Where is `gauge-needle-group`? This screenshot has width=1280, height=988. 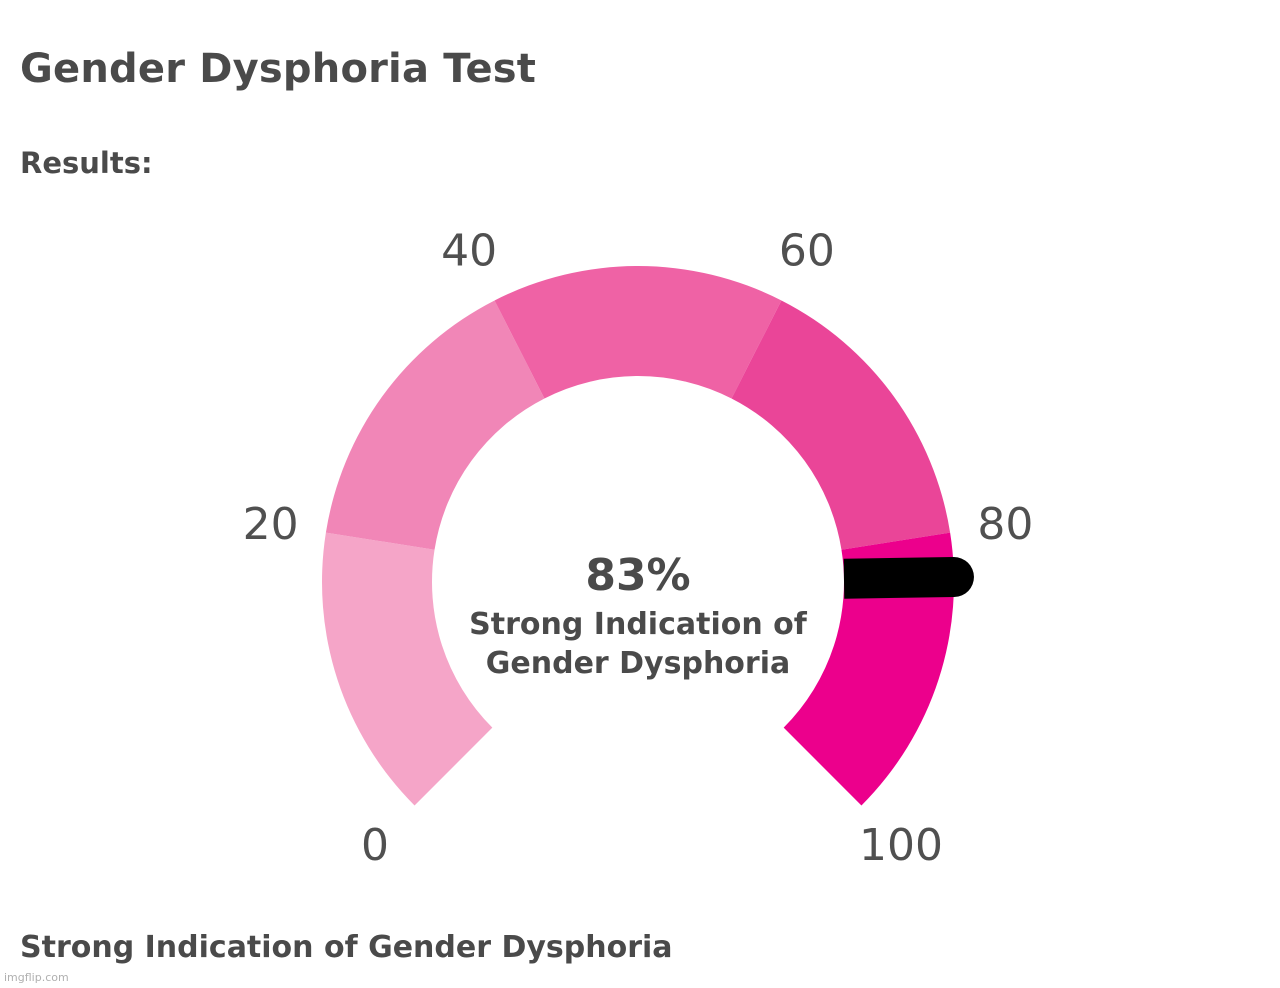 gauge-needle-group is located at coordinates (908, 578).